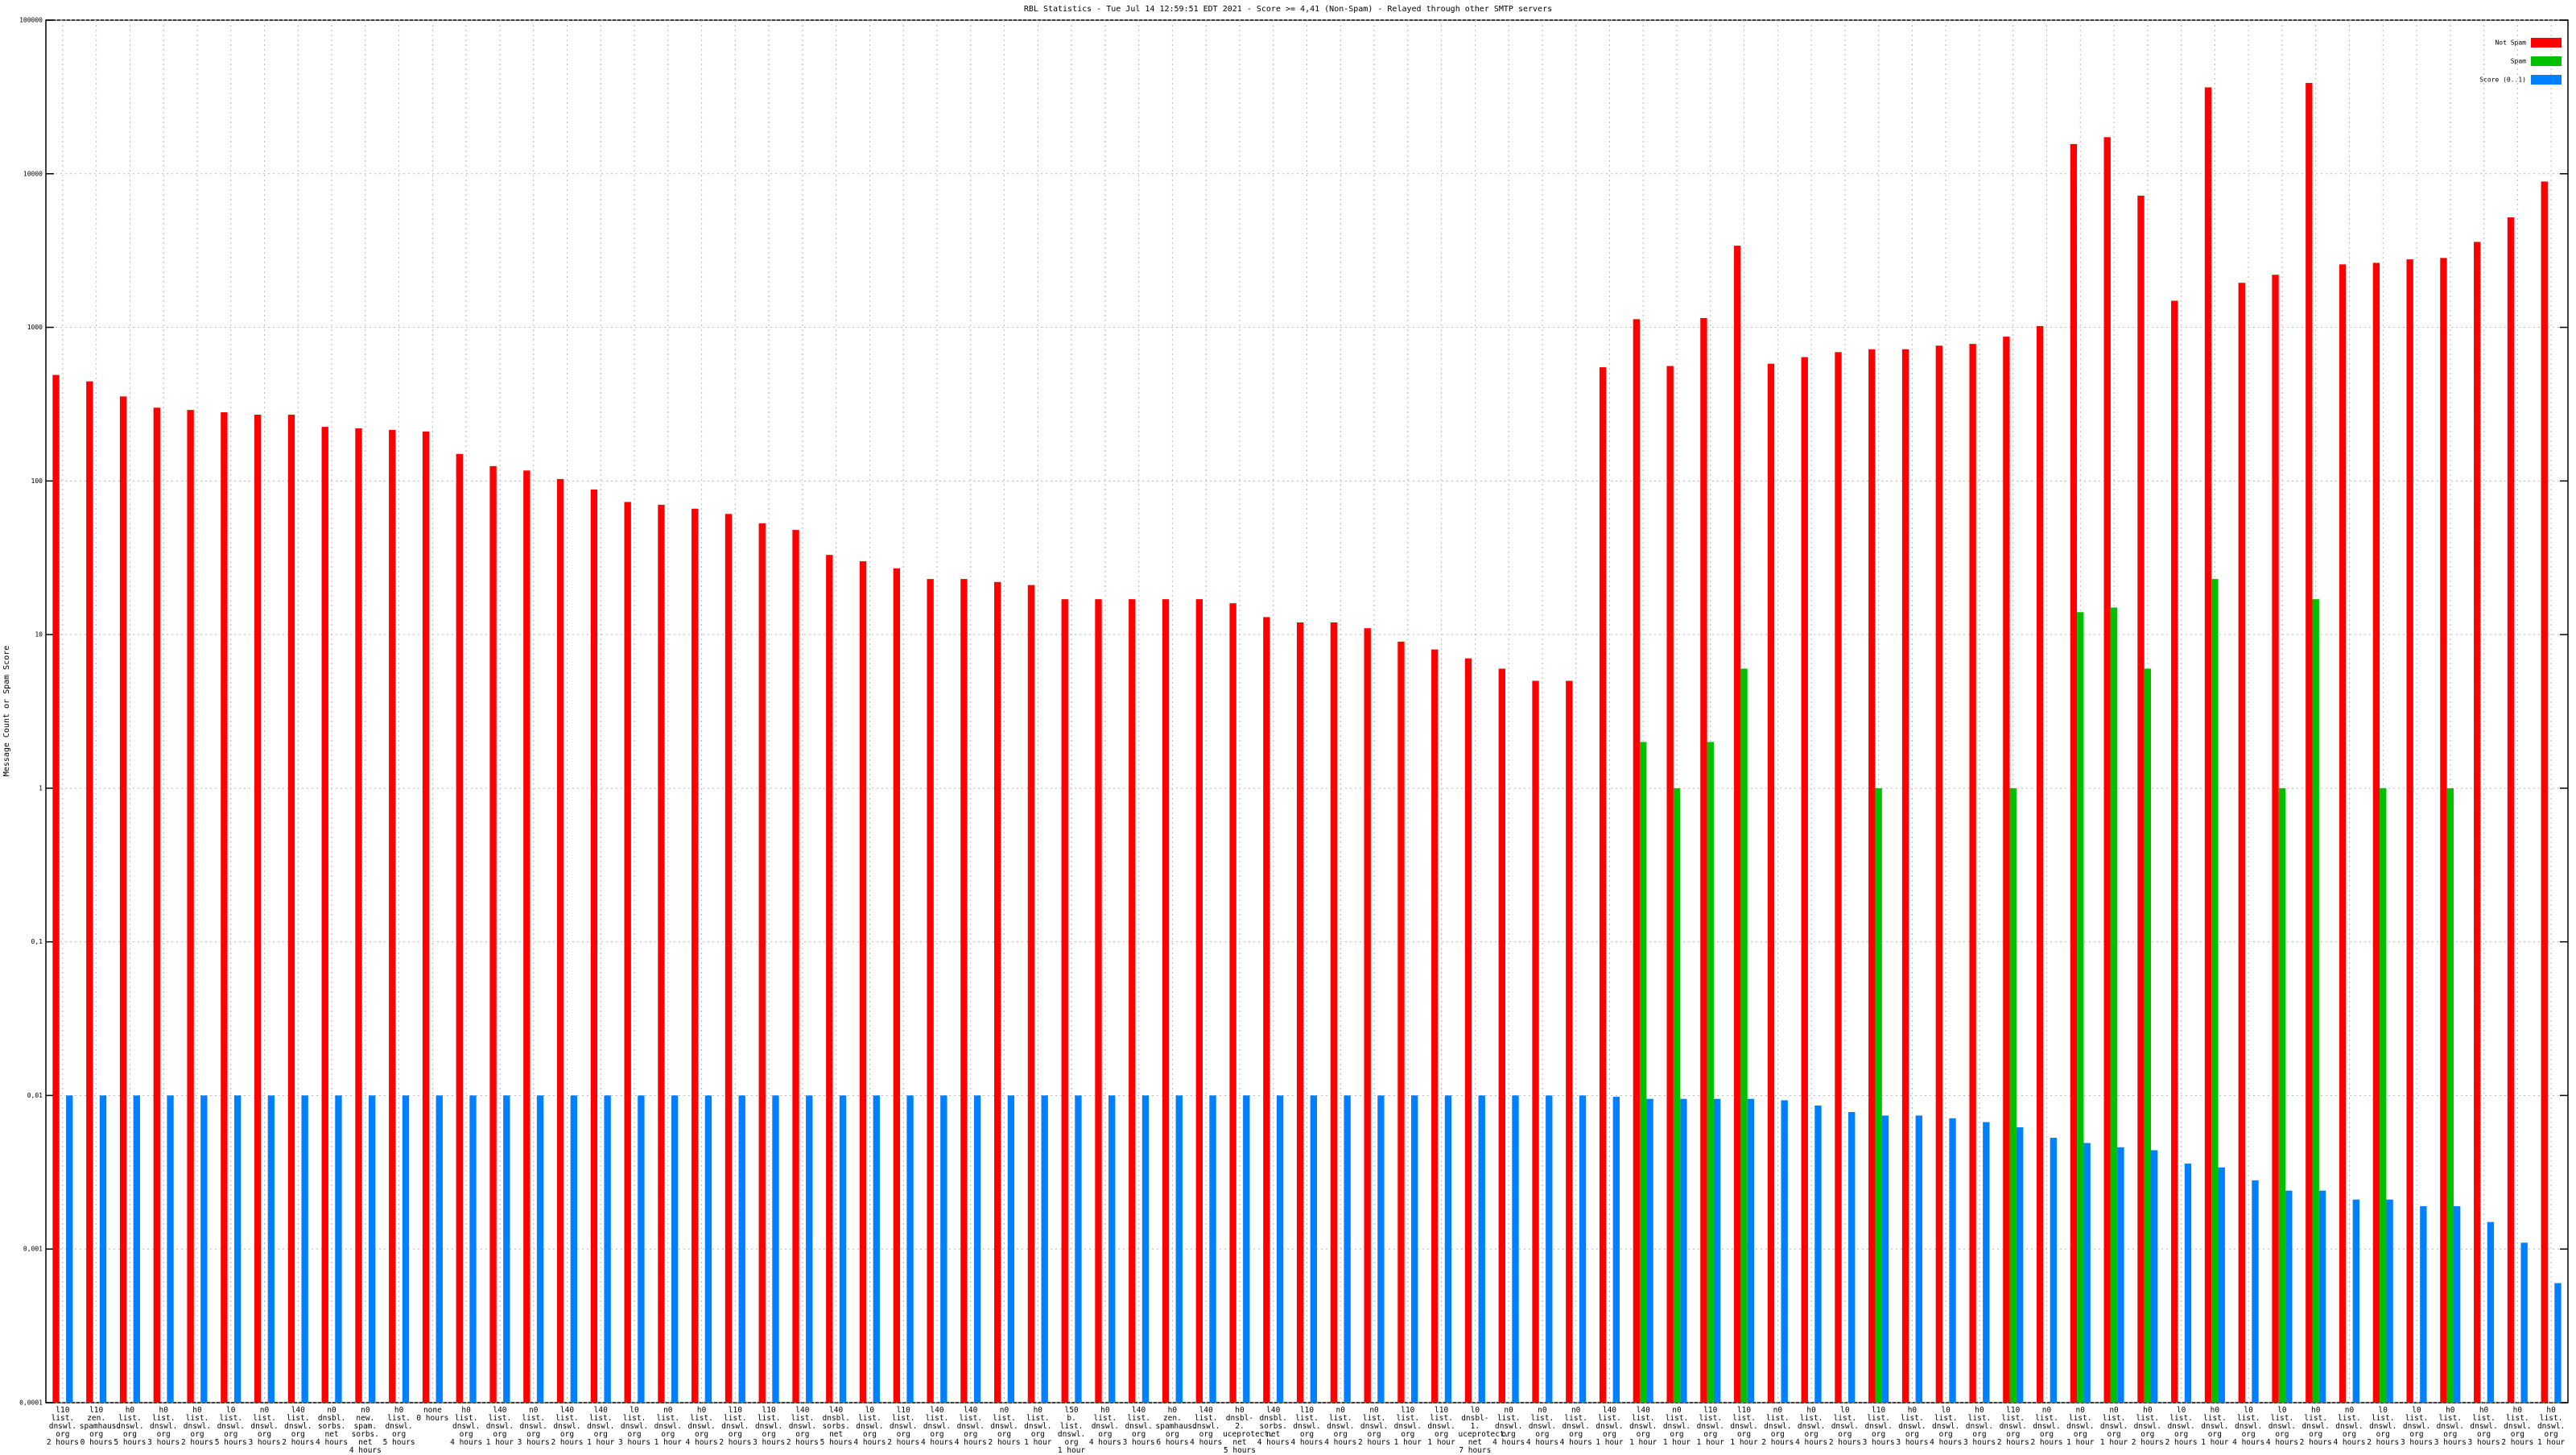  Describe the element at coordinates (33, 1249) in the screenshot. I see `y-tick-label: 0,001` at that location.